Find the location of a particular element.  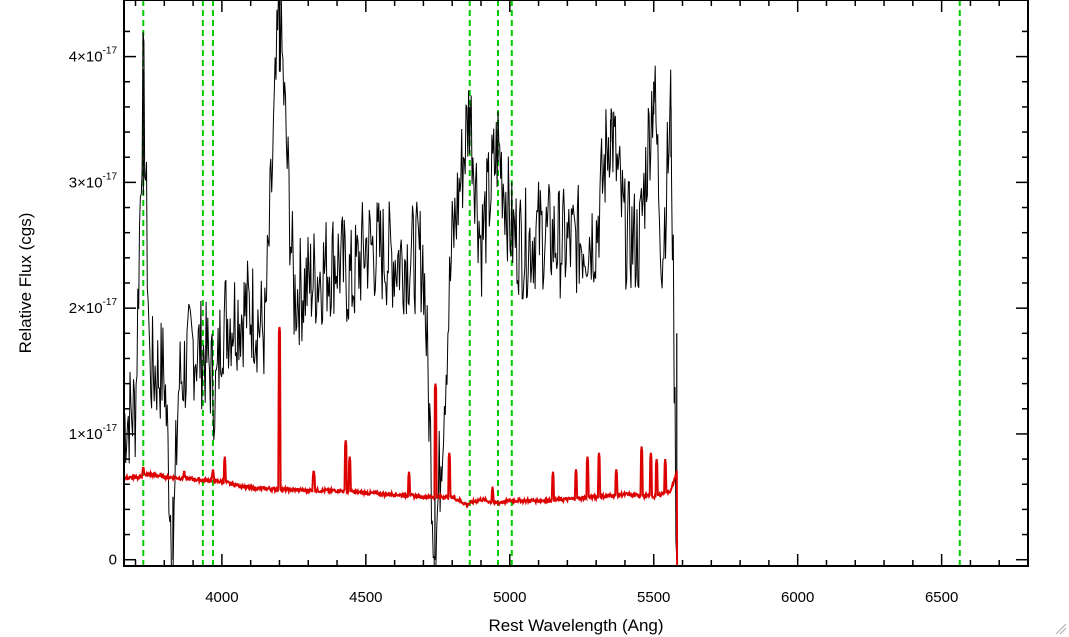

y-axis-label: Relative Flux (cgs) is located at coordinates (25, 283).